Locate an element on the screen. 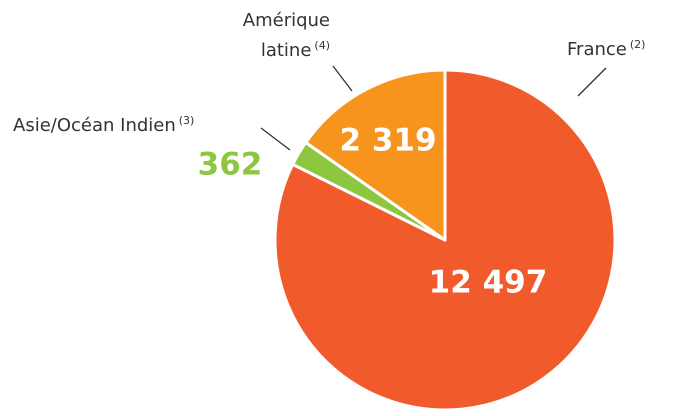 Image resolution: width=700 pixels, height=416 pixels. slice-label: Asie/Océan Indien (3) is located at coordinates (103, 123).